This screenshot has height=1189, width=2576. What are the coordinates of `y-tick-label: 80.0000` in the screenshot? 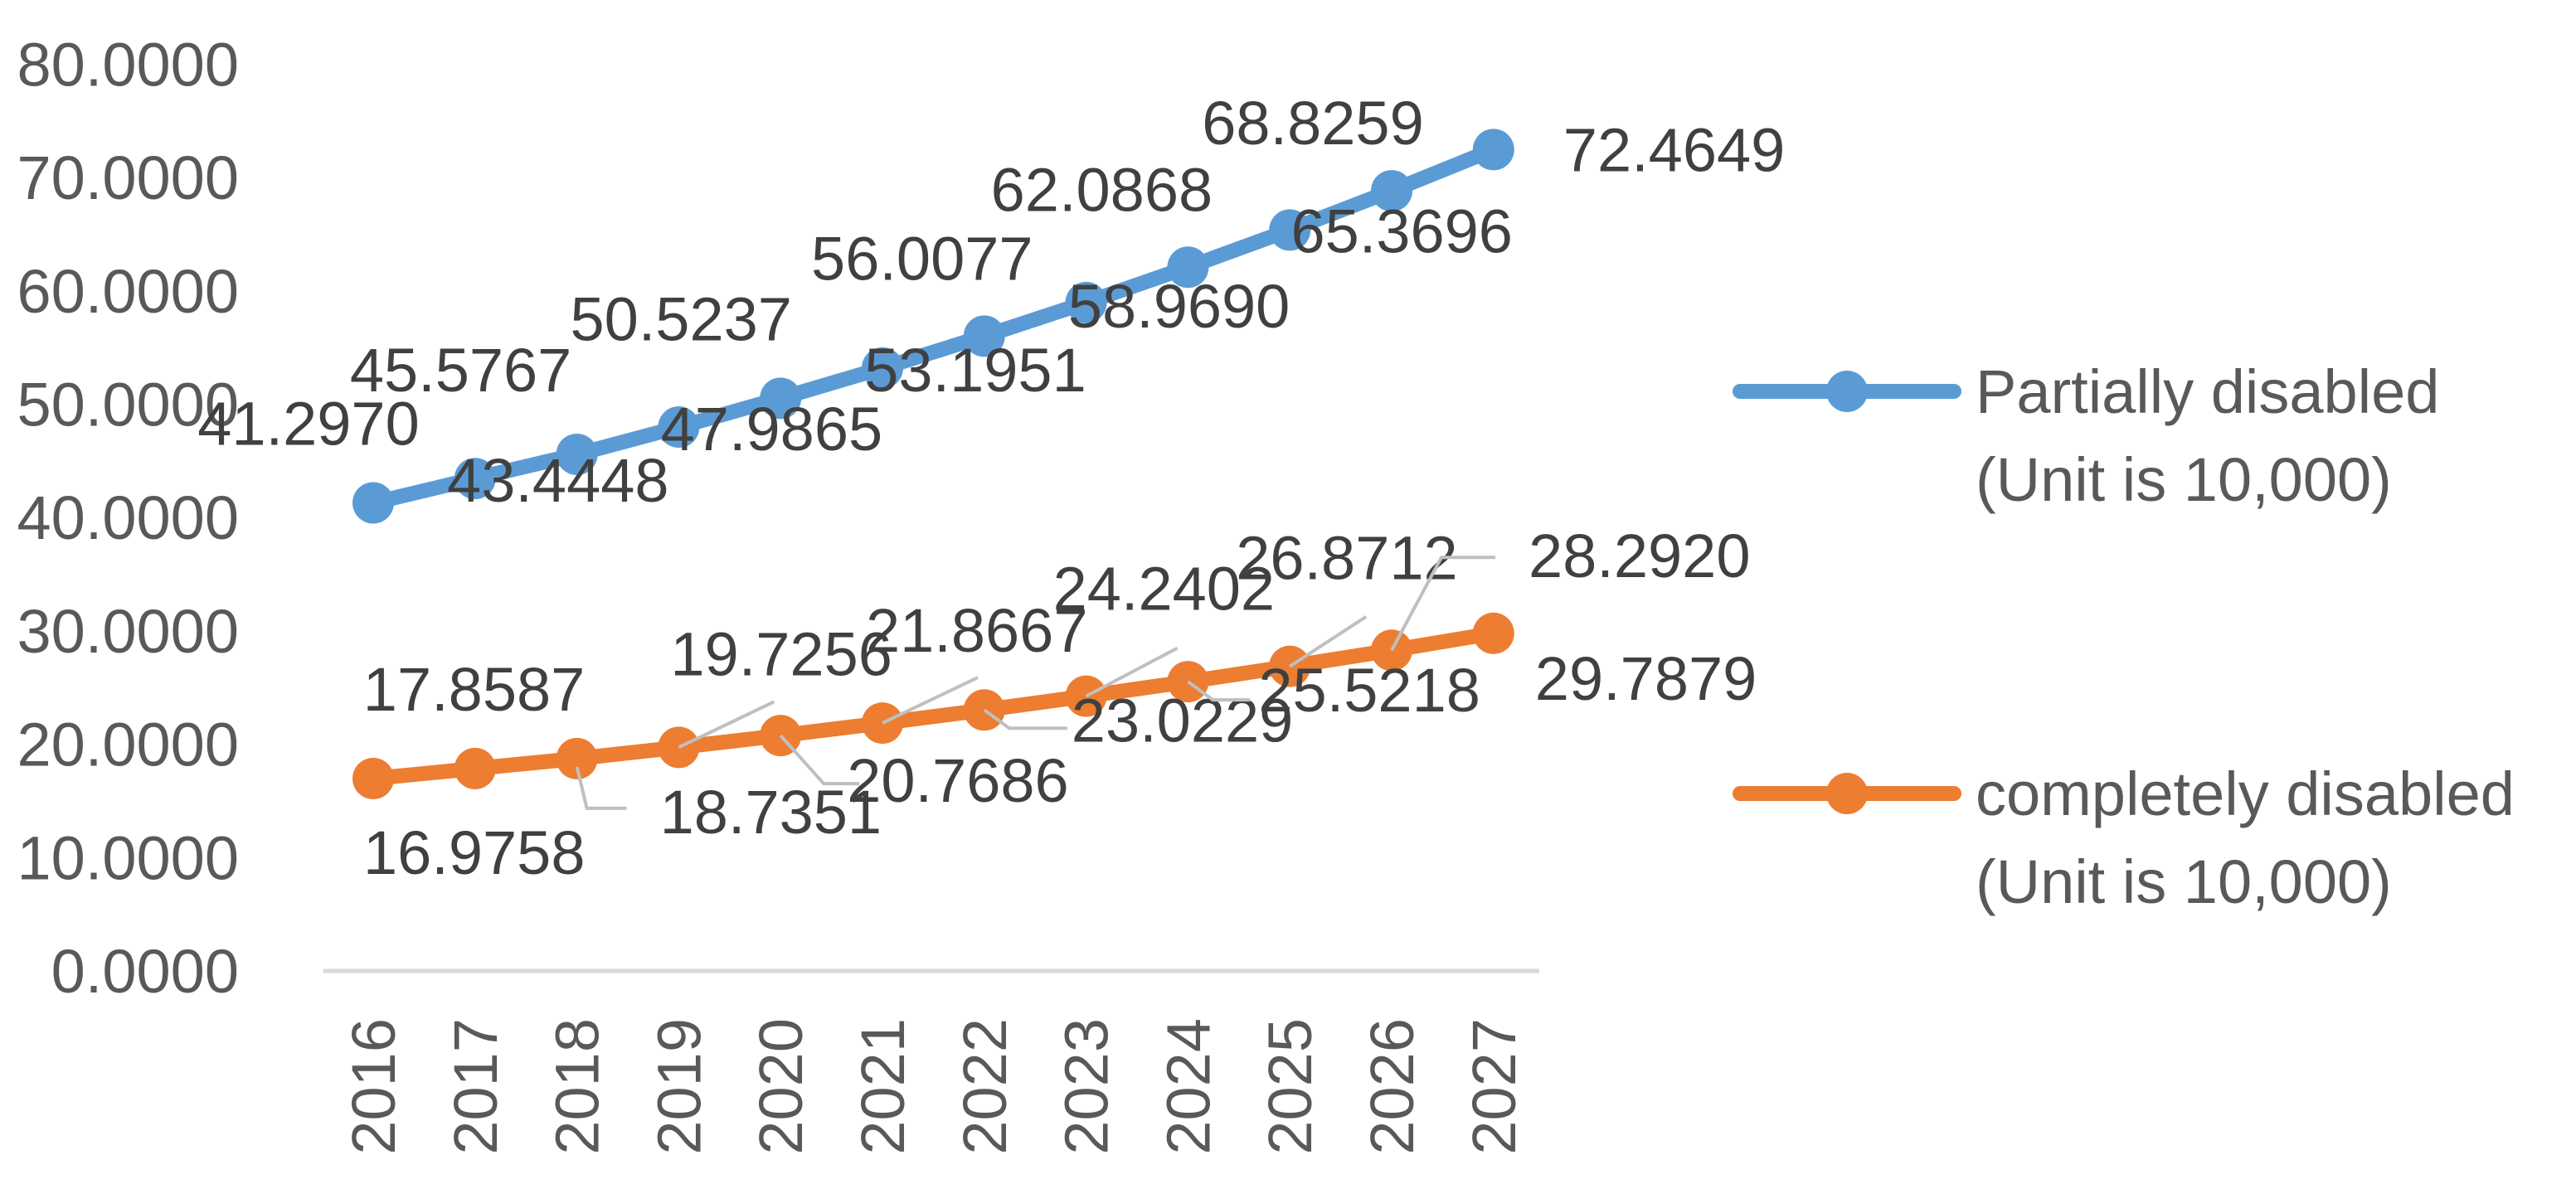 It's located at (128, 64).